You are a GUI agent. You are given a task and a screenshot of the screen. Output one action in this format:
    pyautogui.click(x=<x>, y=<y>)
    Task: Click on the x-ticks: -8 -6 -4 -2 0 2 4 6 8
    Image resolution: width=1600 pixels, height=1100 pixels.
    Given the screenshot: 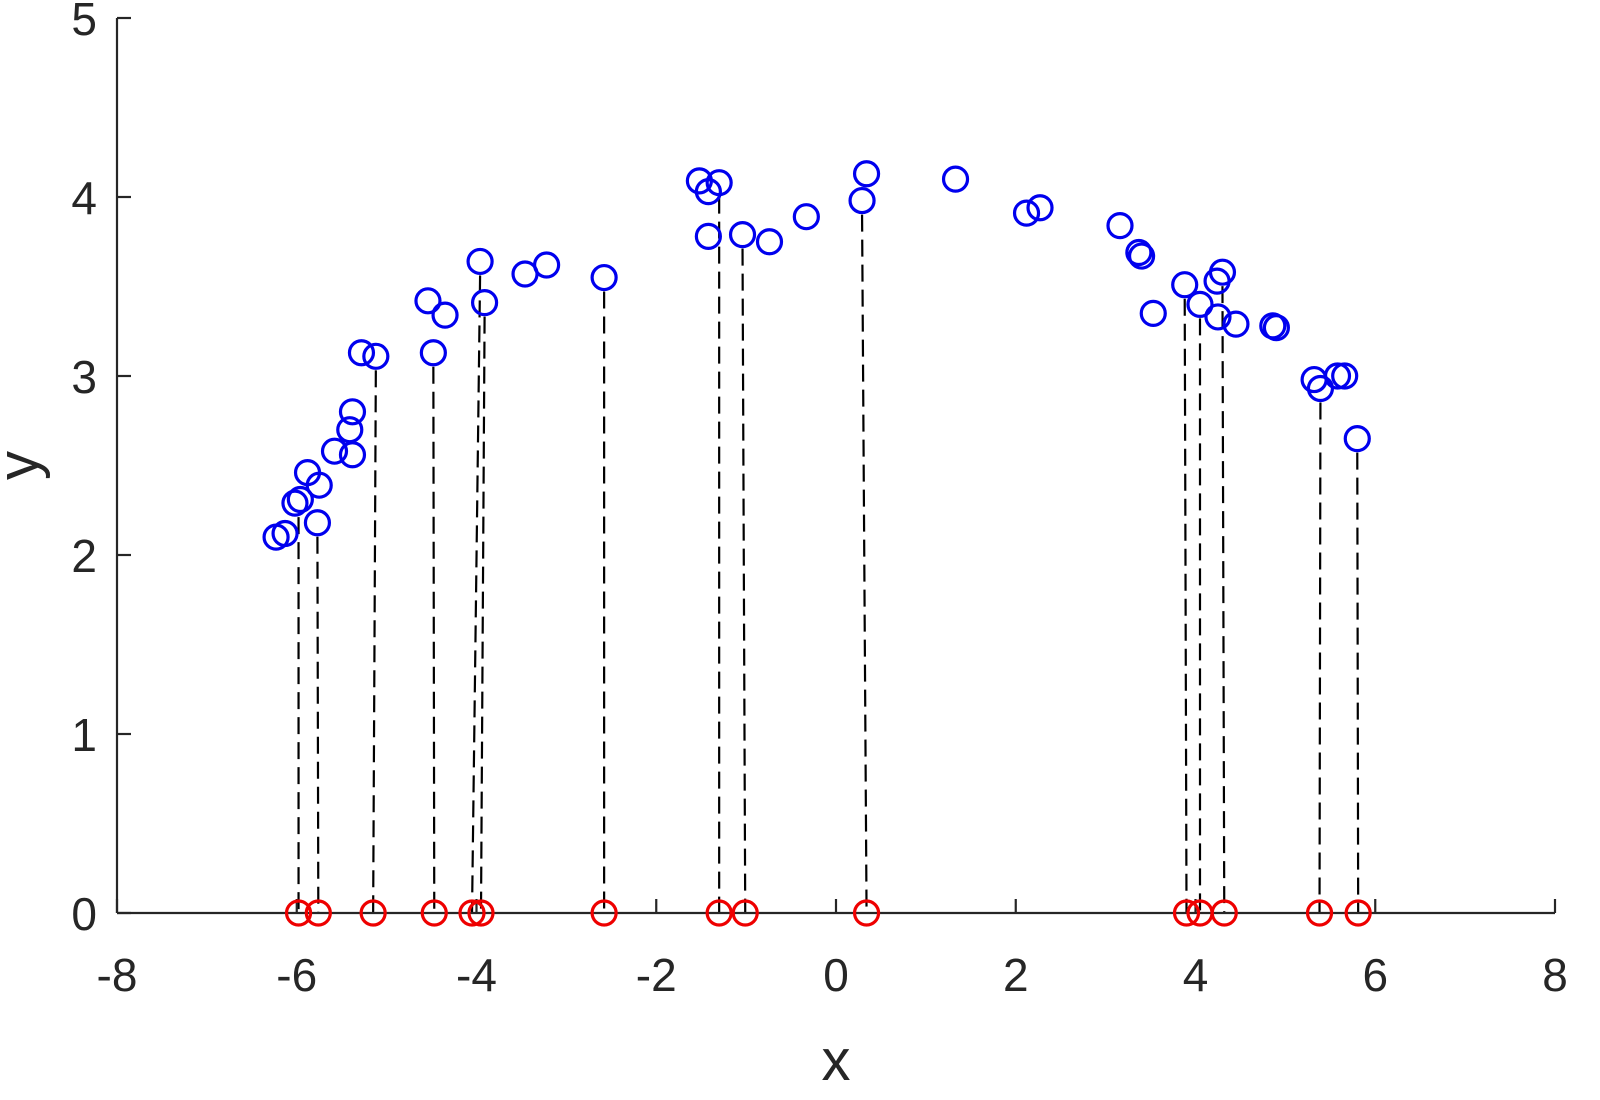 What is the action you would take?
    pyautogui.click(x=832, y=950)
    